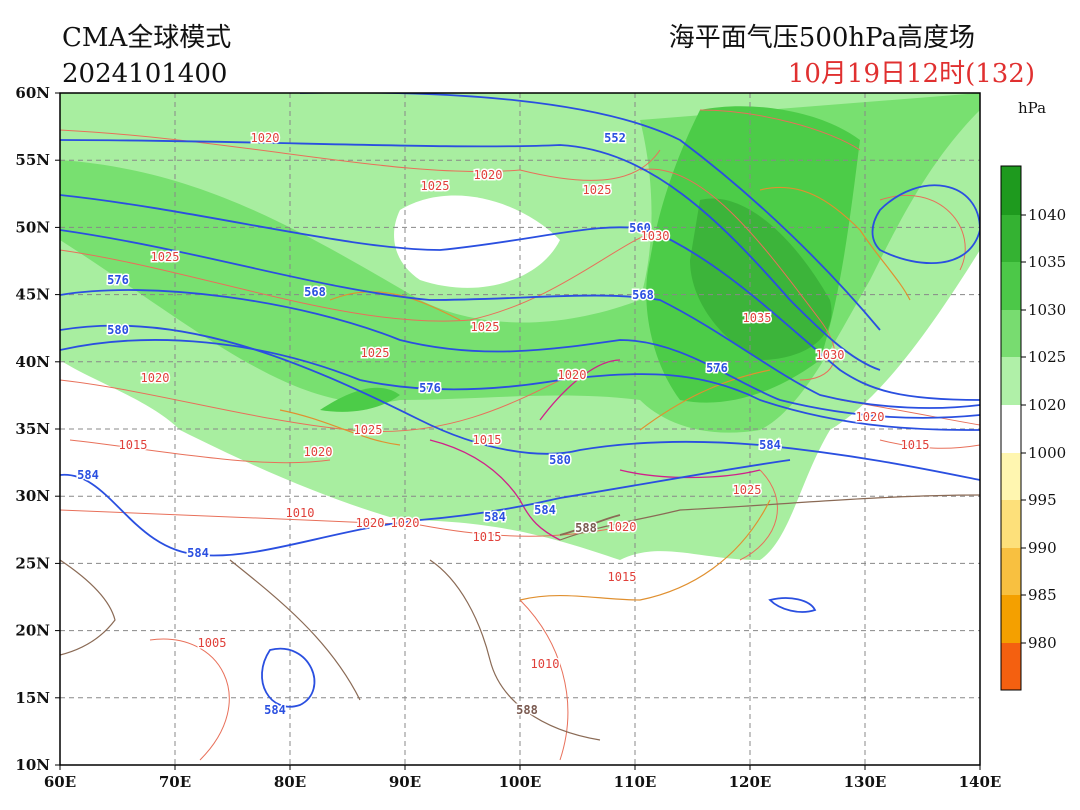 Image resolution: width=1080 pixels, height=810 pixels. What do you see at coordinates (865, 782) in the screenshot?
I see `lon-tick-label: 130E` at bounding box center [865, 782].